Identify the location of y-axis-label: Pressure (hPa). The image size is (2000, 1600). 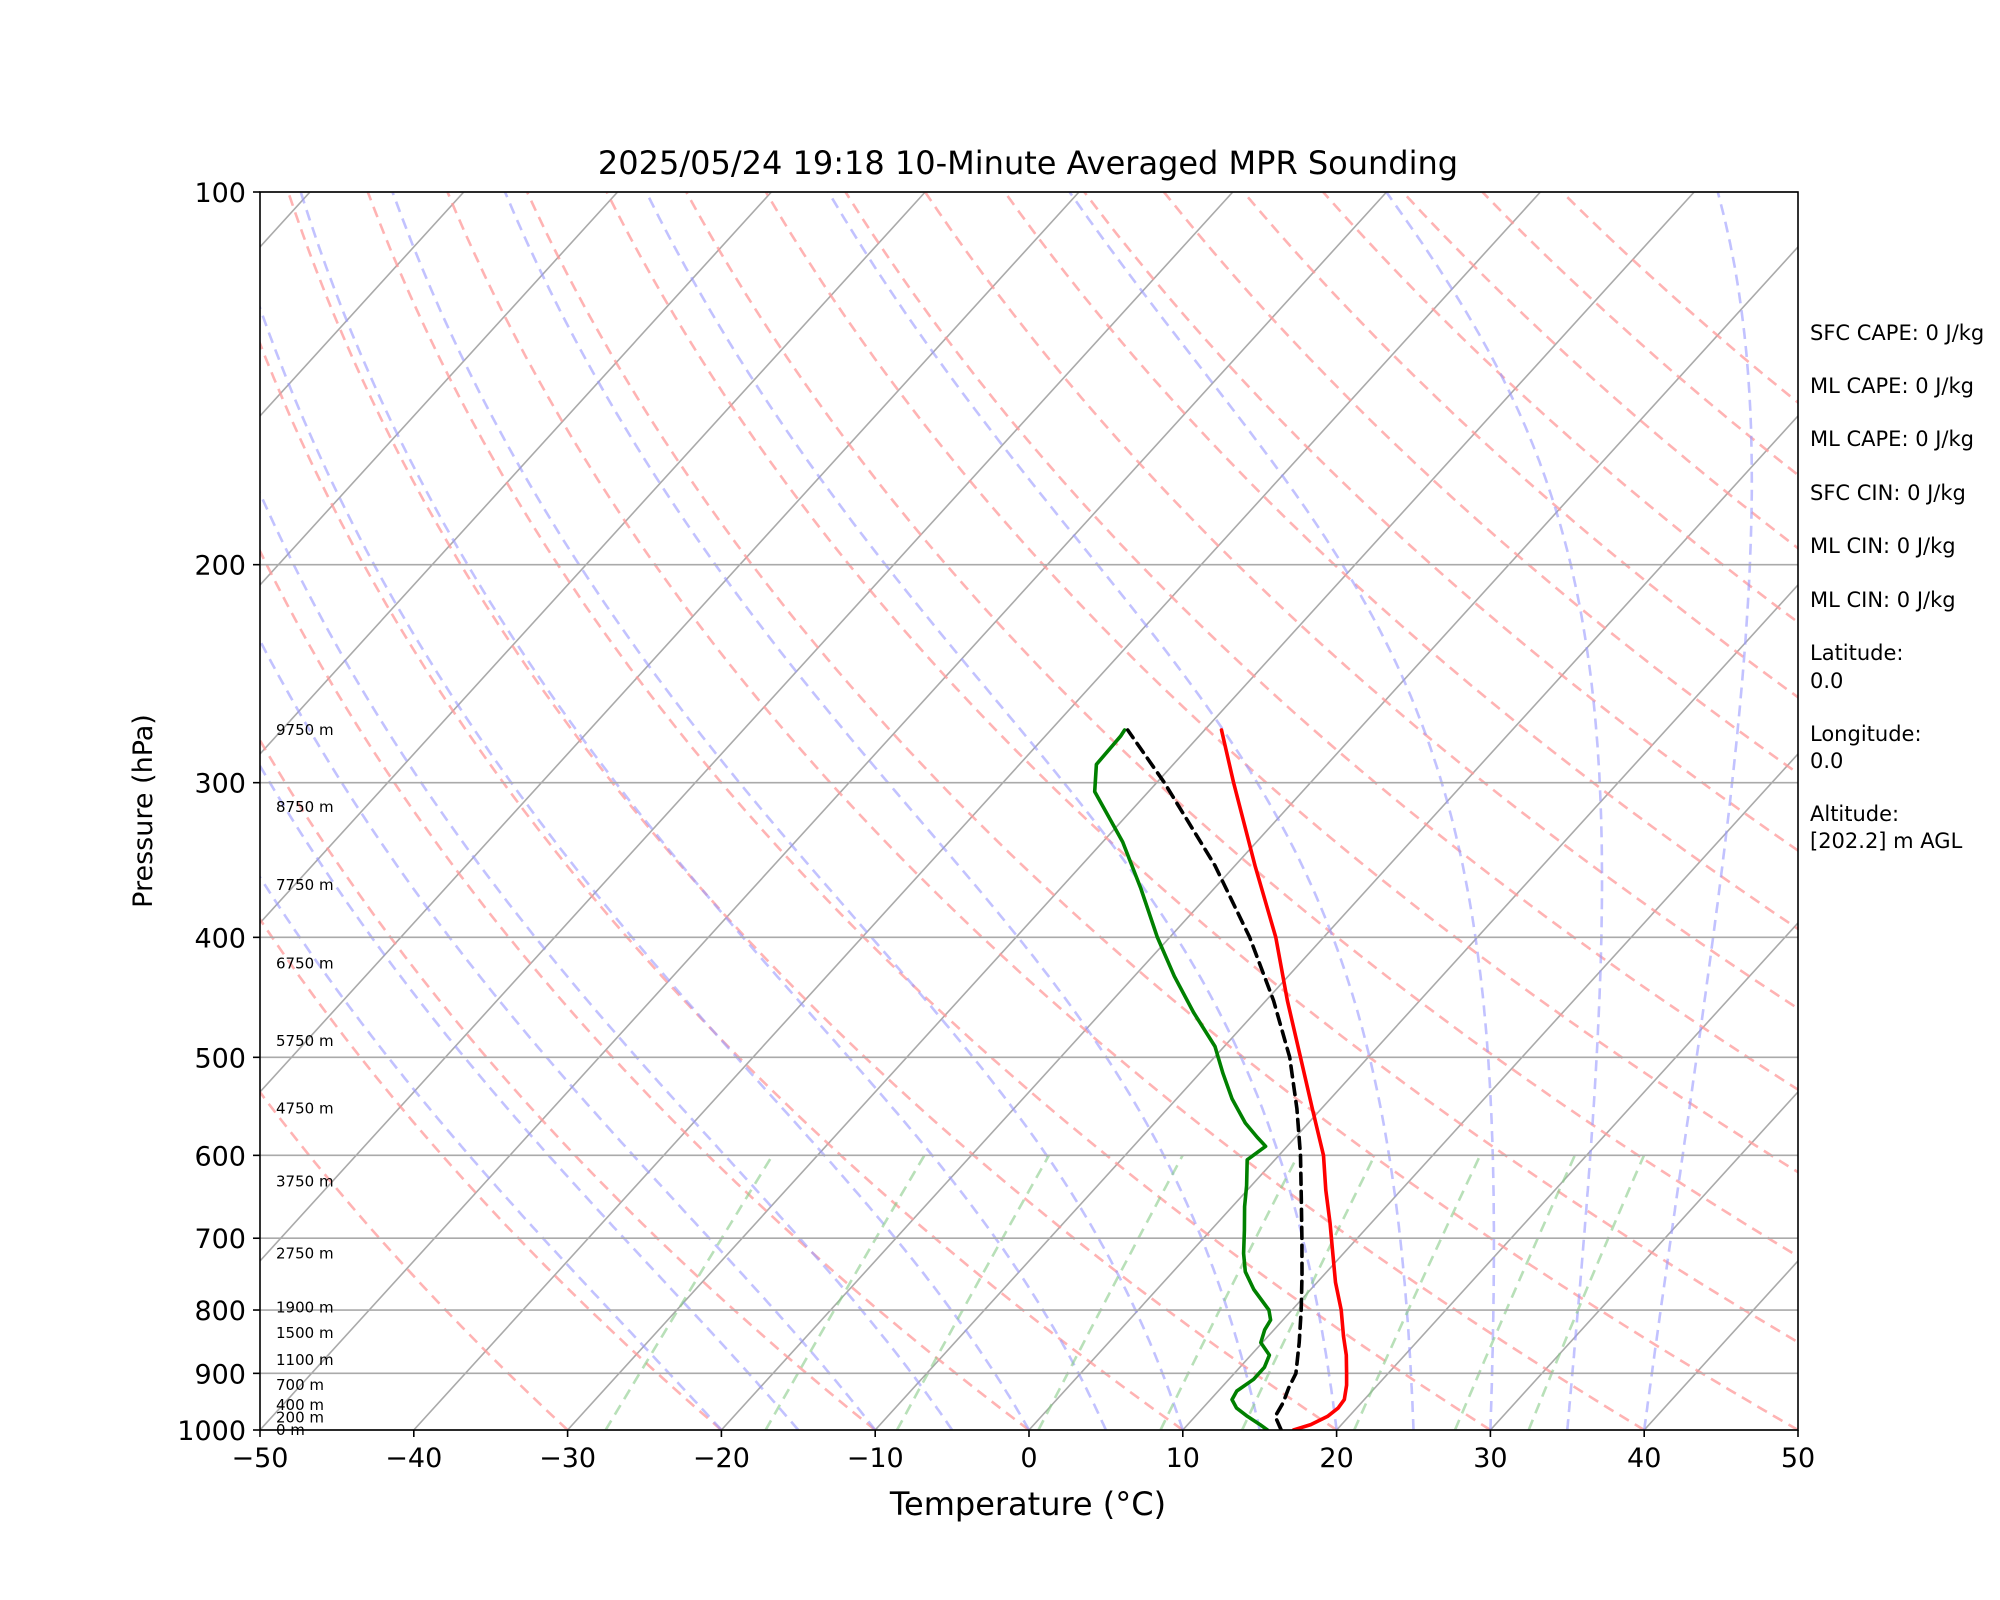
(143, 811).